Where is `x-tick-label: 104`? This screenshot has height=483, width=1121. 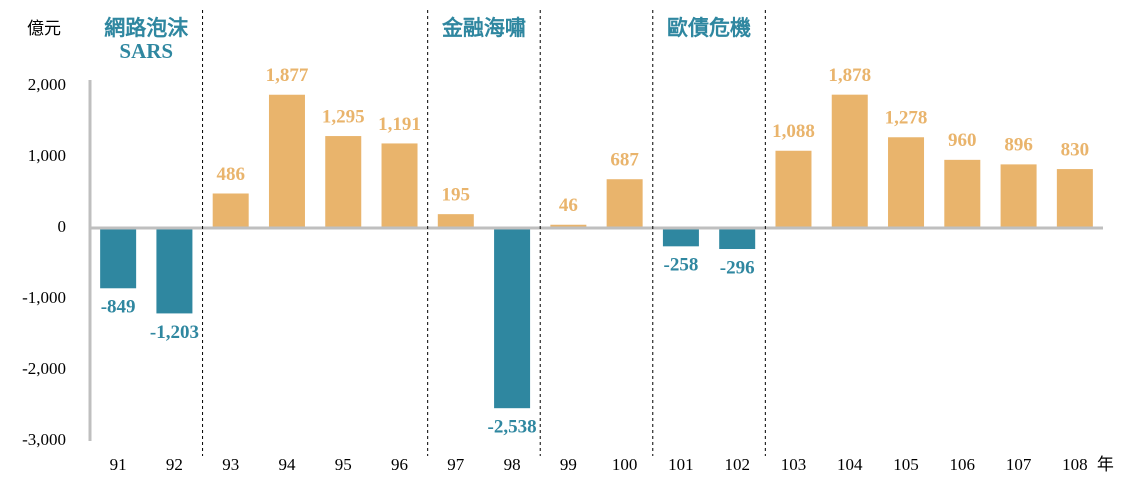
x-tick-label: 104 is located at coordinates (850, 464).